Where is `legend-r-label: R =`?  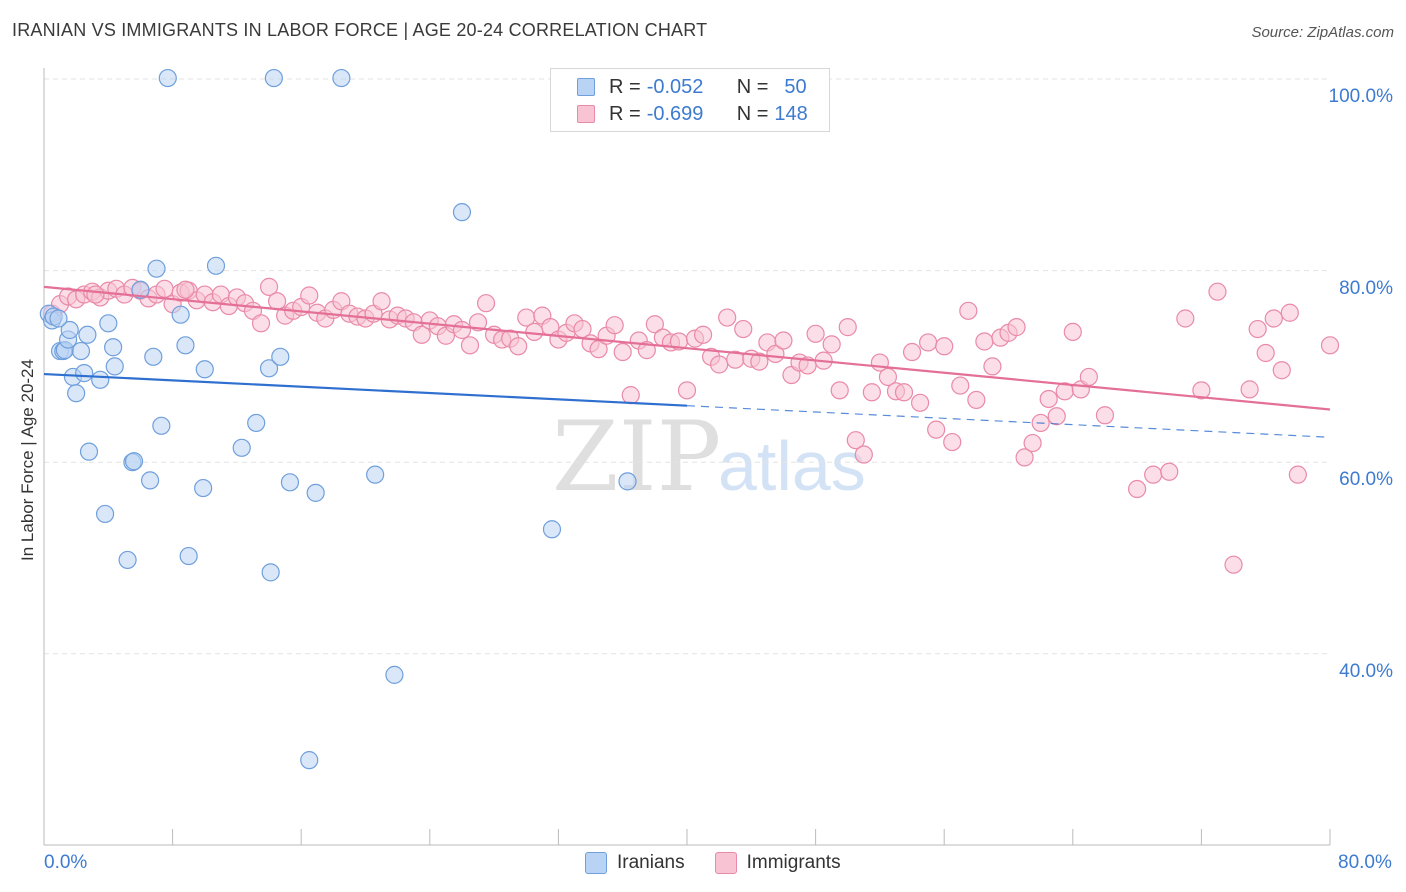 legend-r-label: R = is located at coordinates (625, 86).